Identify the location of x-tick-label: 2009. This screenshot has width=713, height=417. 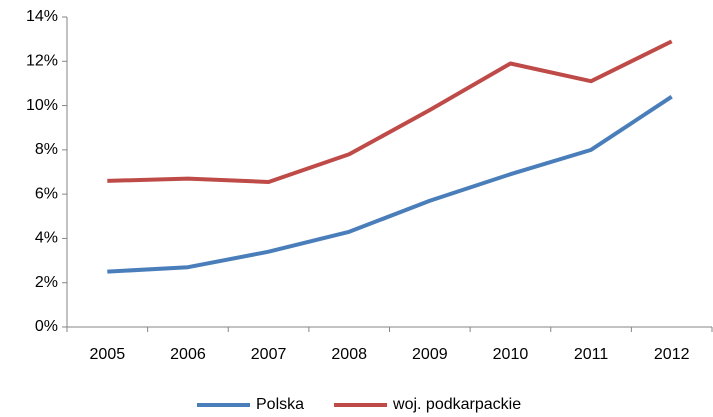
(430, 354).